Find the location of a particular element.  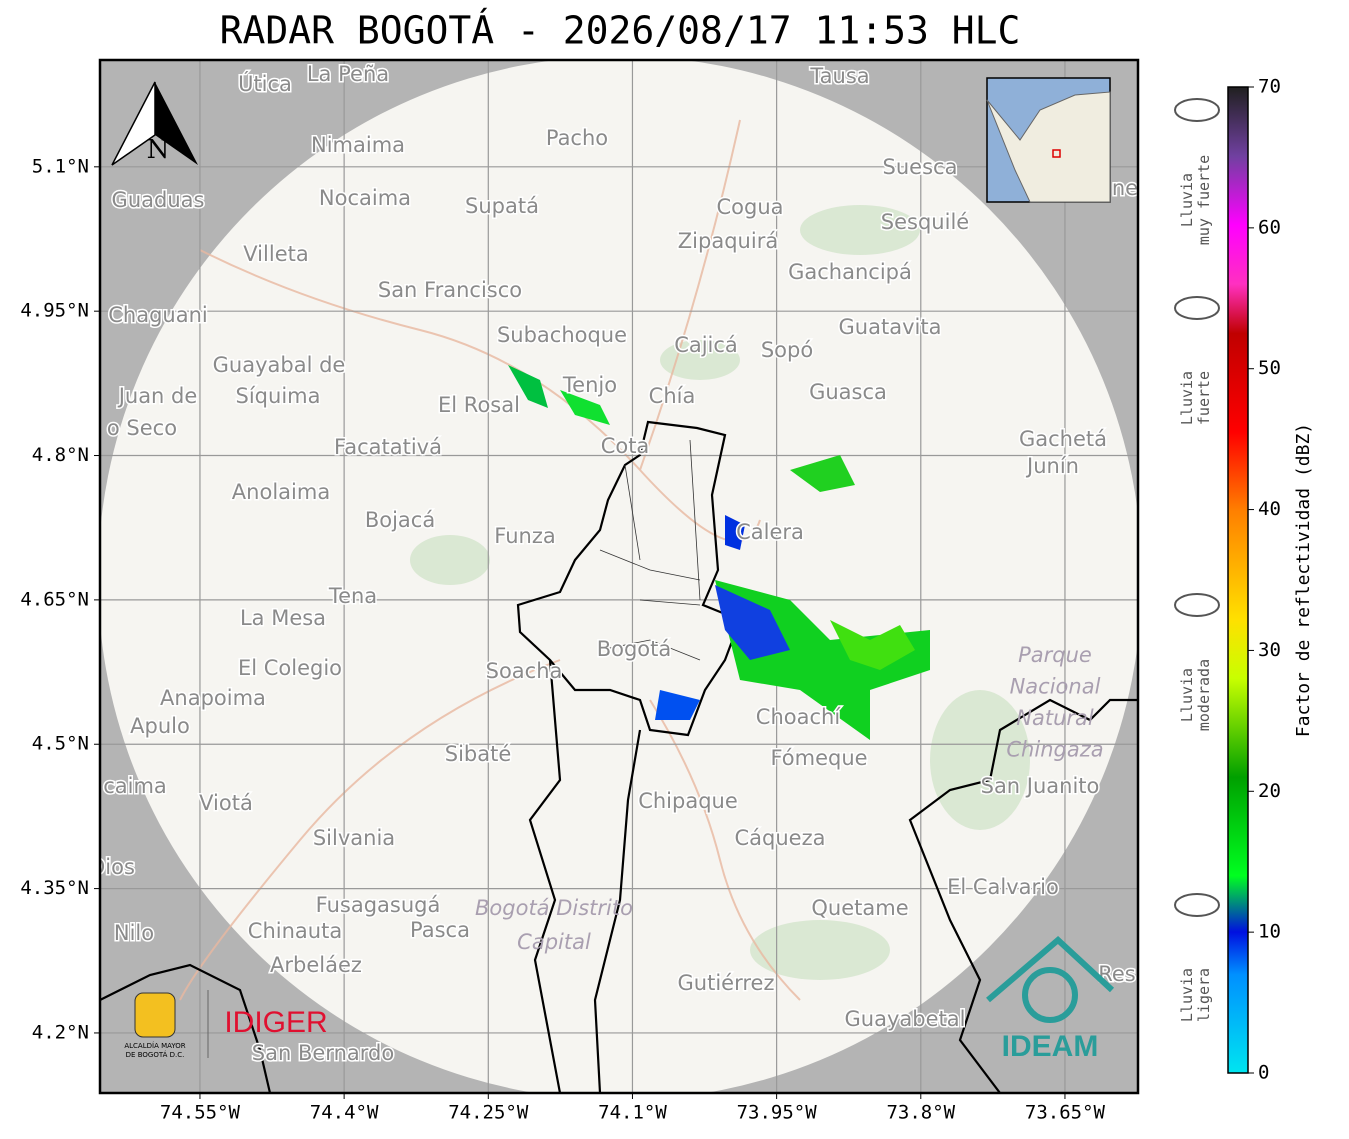

place-label: Fómeque is located at coordinates (818, 758).